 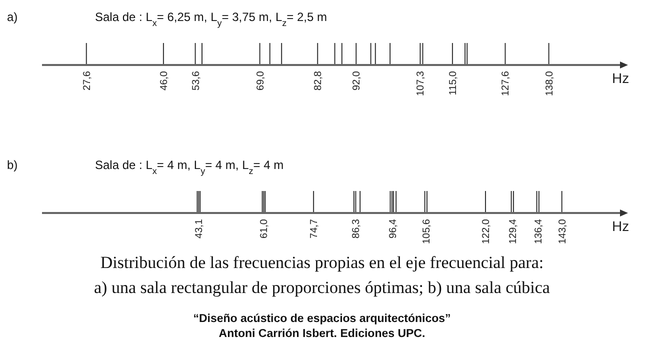 I want to click on x-tick-label: 69,0, so click(x=260, y=80).